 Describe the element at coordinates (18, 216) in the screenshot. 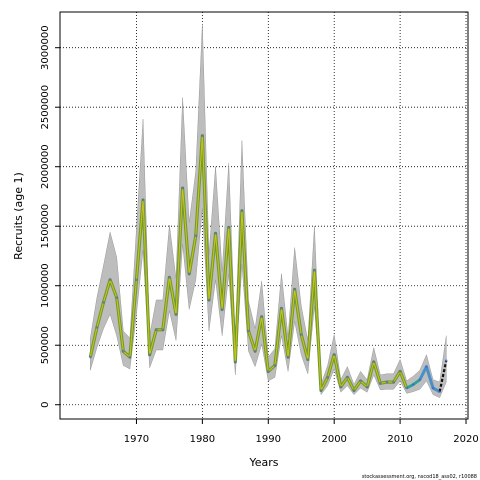

I see `y-axis-title: Recruits (age 1)` at that location.